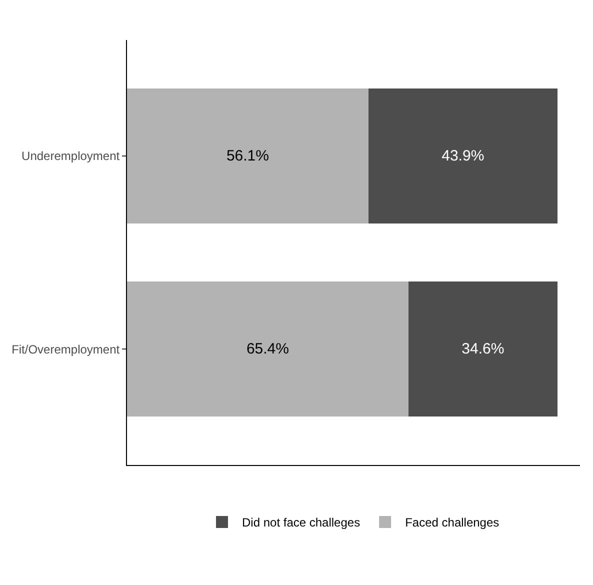 The width and height of the screenshot is (593, 585). I want to click on y-tick-label: Underemployment, so click(71, 156).